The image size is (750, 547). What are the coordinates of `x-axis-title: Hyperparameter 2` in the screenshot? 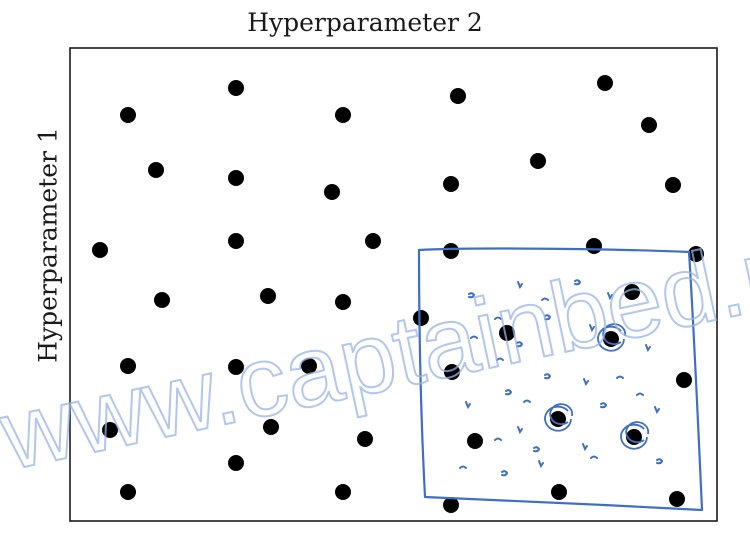 It's located at (365, 22).